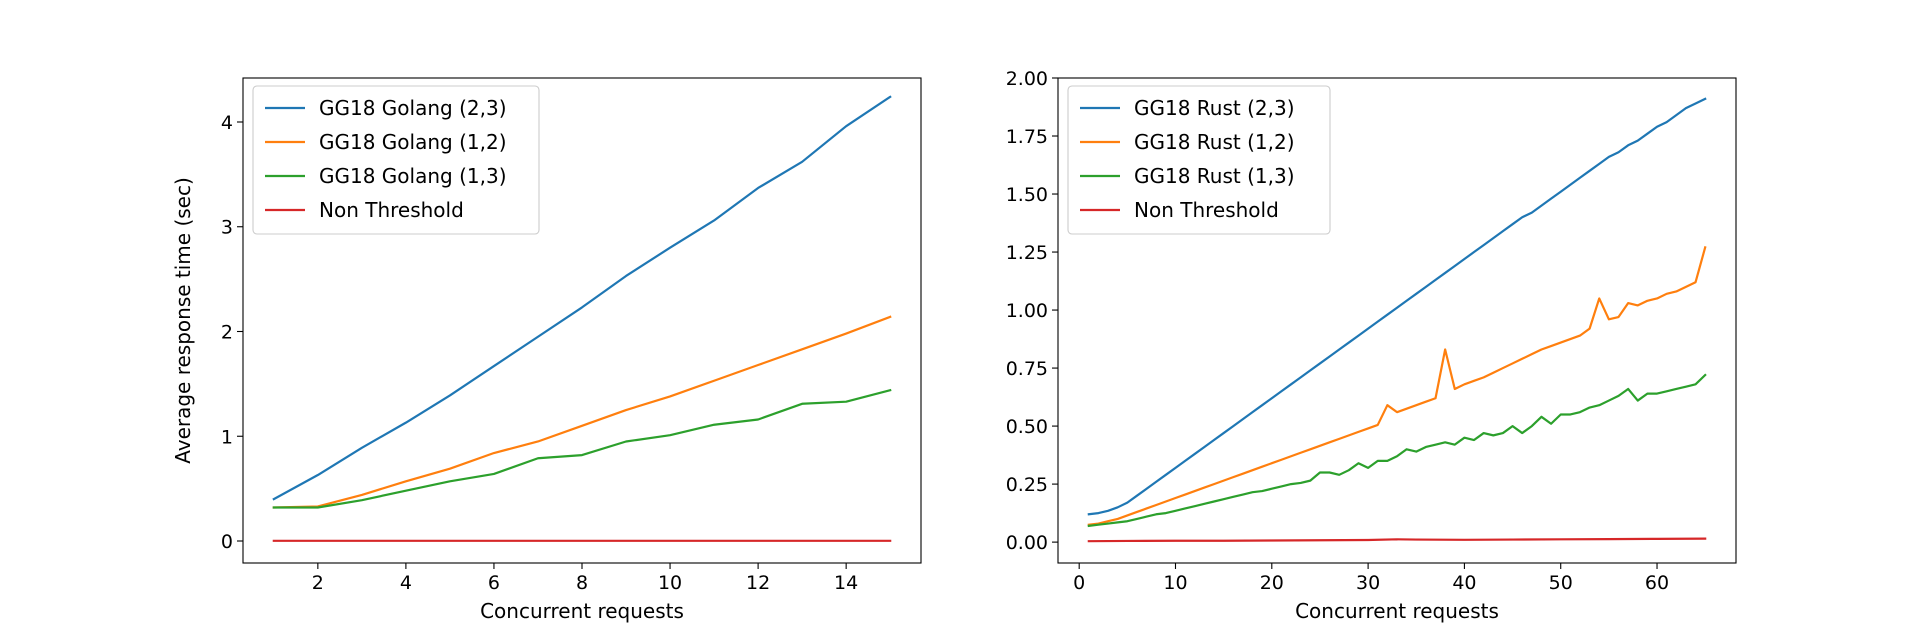  Describe the element at coordinates (227, 542) in the screenshot. I see `y-tick-label: 0` at that location.